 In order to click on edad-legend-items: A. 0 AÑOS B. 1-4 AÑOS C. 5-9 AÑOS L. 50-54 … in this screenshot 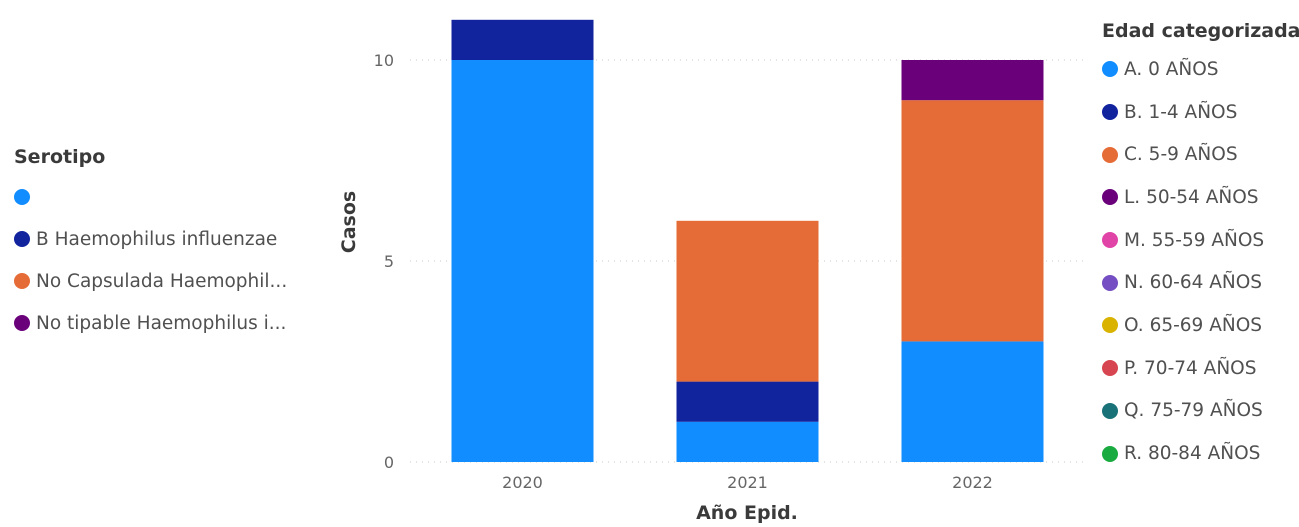, I will do `click(1200, 261)`.